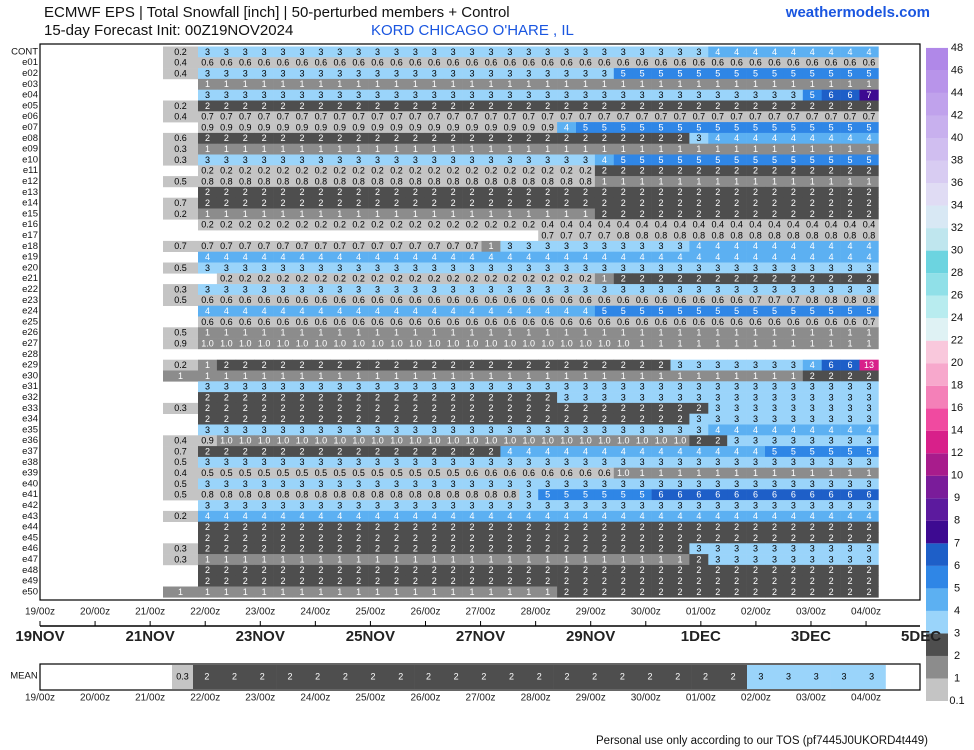  Describe the element at coordinates (30, 192) in the screenshot. I see `member-label: e13` at that location.